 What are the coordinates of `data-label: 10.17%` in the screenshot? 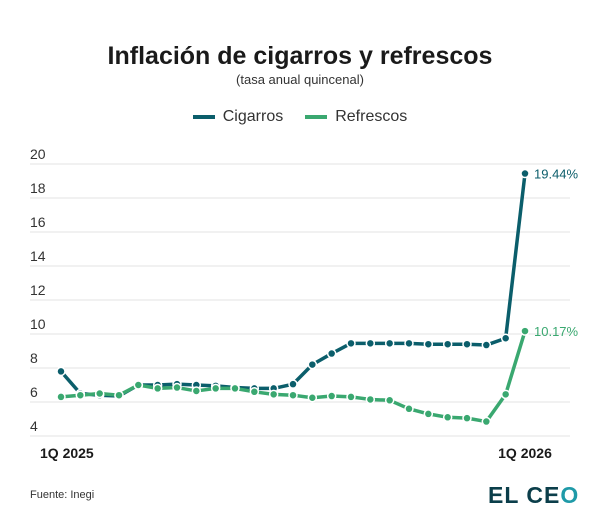 It's located at (556, 331).